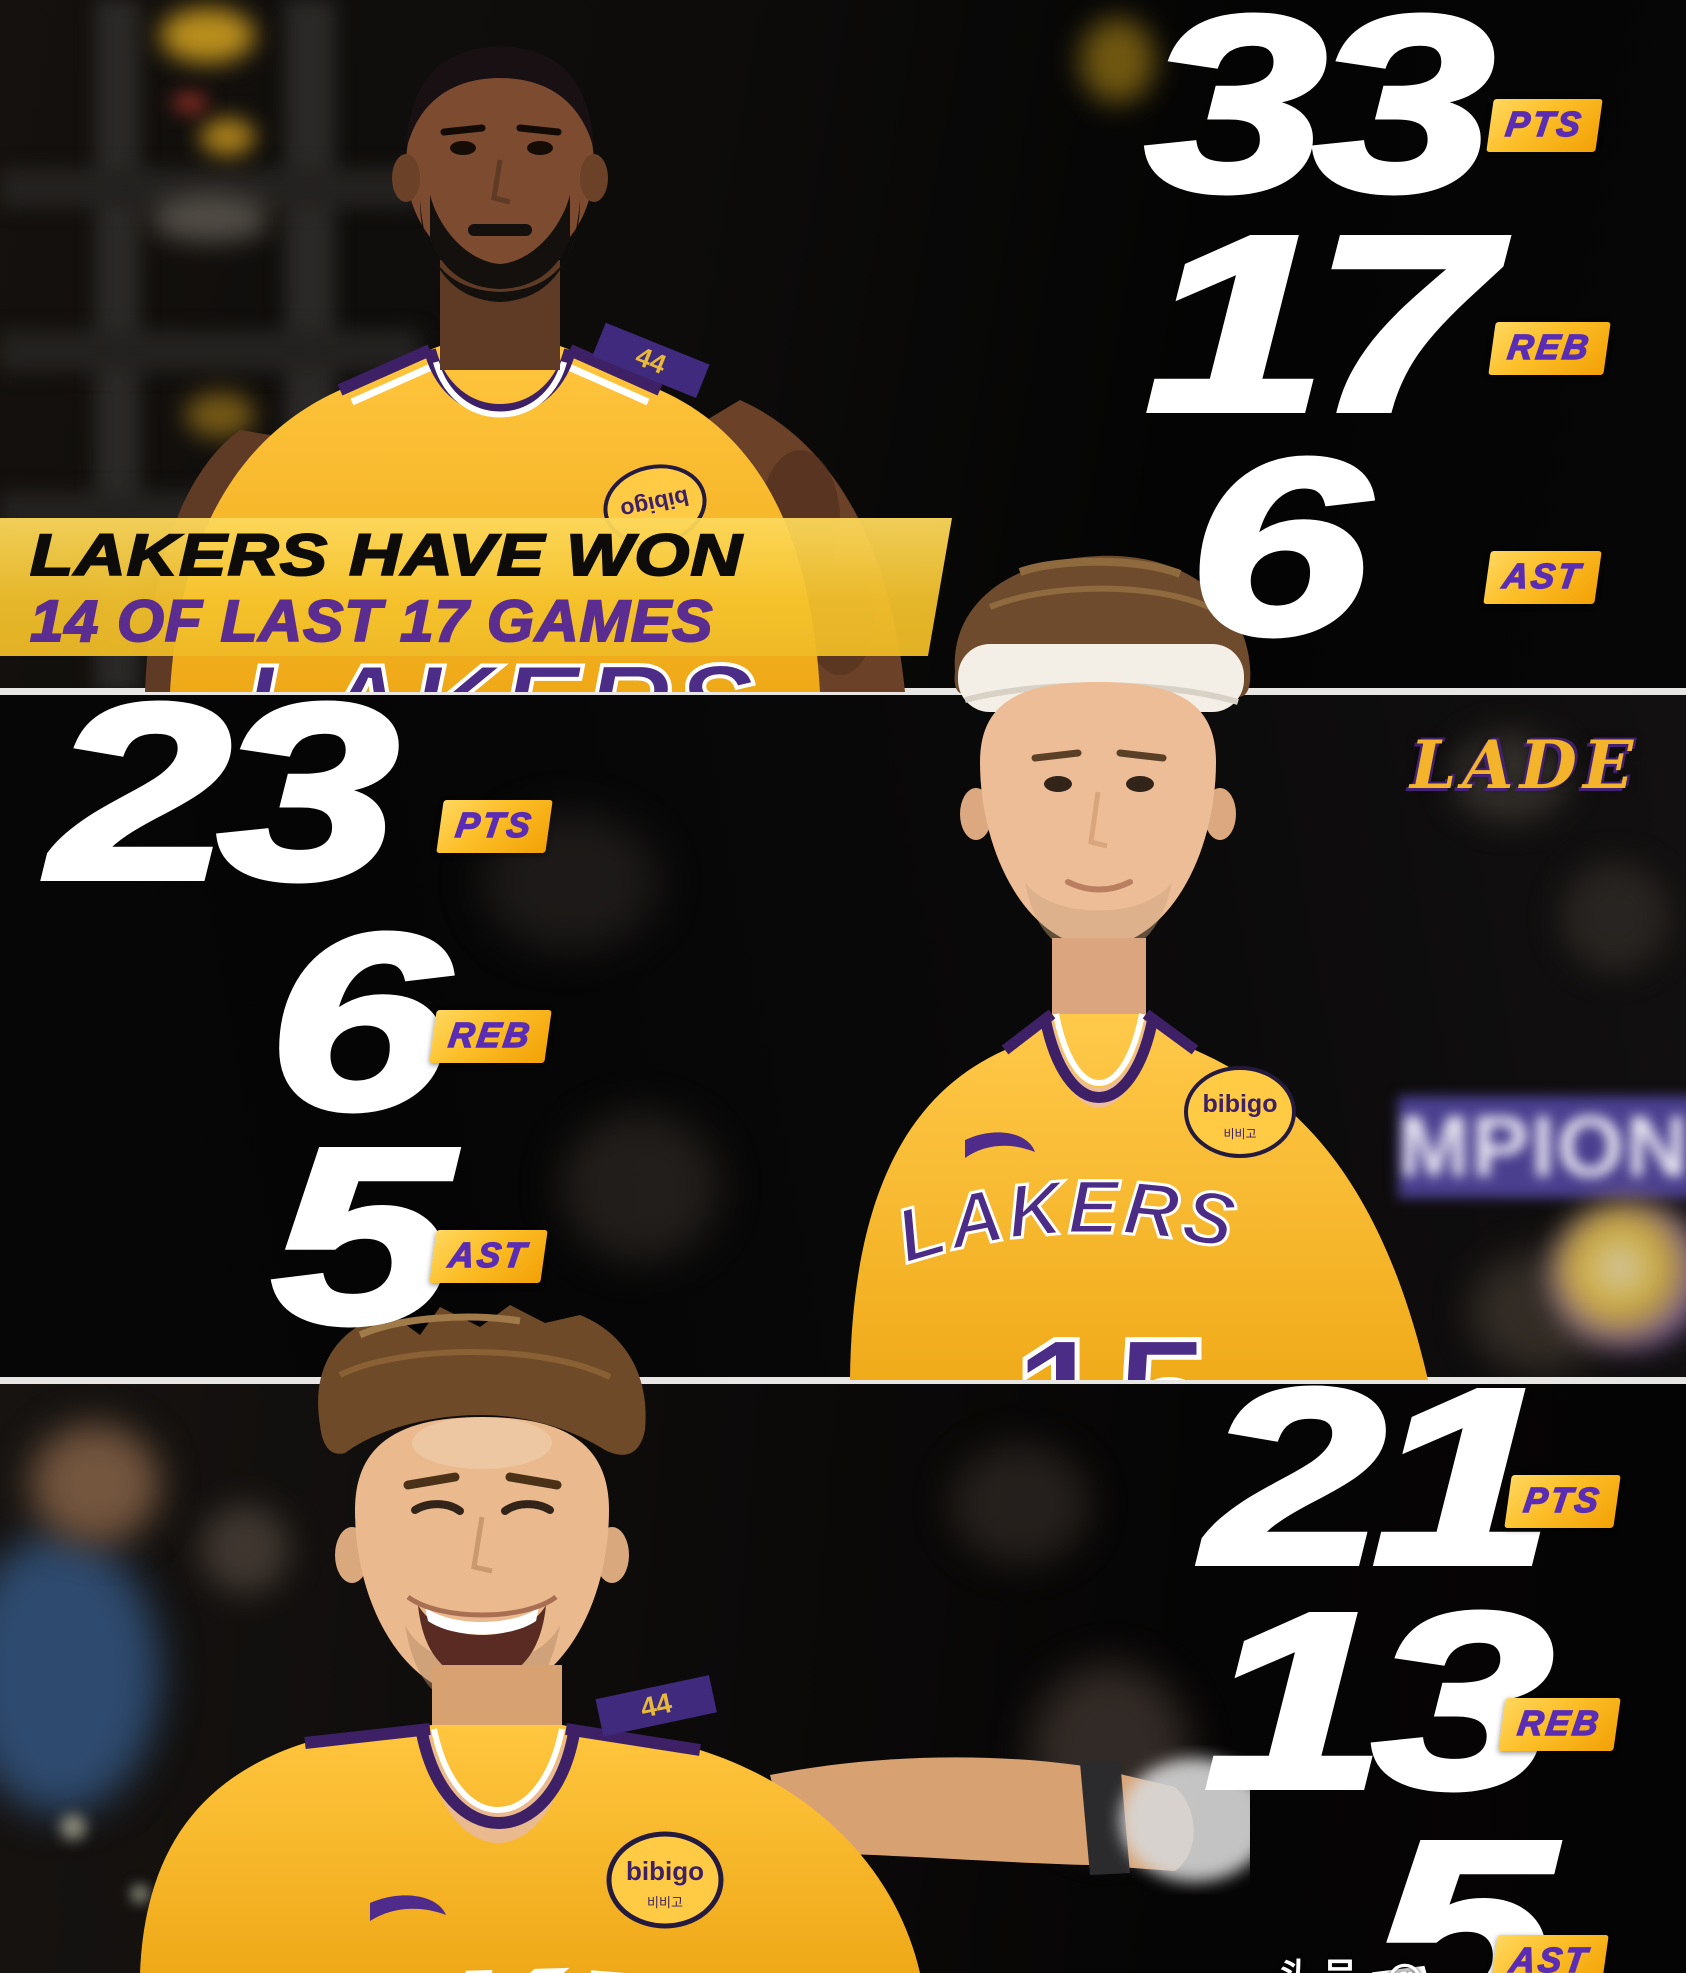 Image resolution: width=1686 pixels, height=1973 pixels. What do you see at coordinates (488, 1256) in the screenshot?
I see `stat-label-middle-ast: AST` at bounding box center [488, 1256].